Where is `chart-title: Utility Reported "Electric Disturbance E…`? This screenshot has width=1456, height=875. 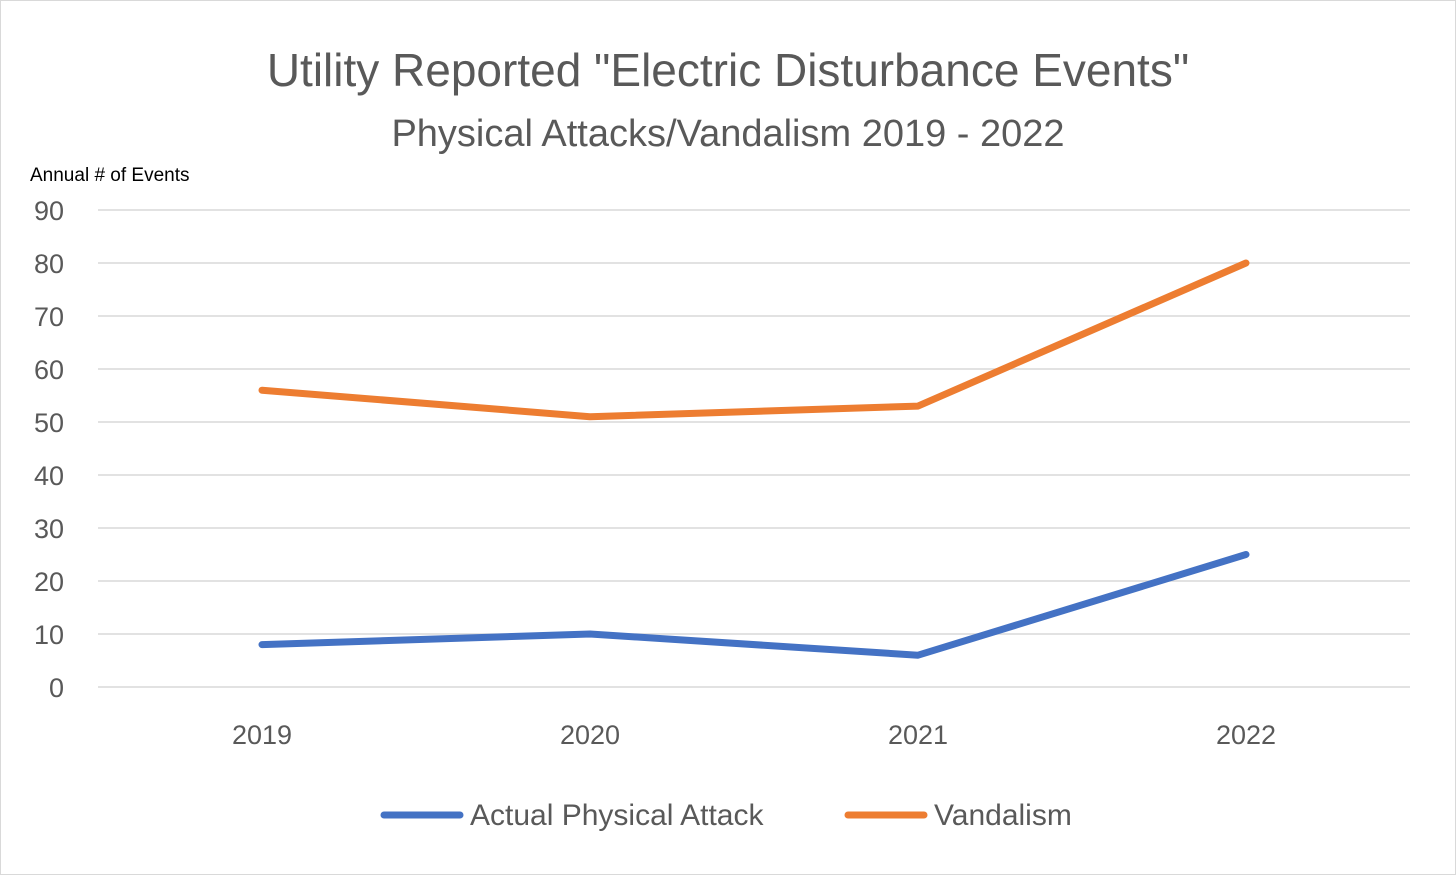 chart-title: Utility Reported "Electric Disturbance E… is located at coordinates (728, 70).